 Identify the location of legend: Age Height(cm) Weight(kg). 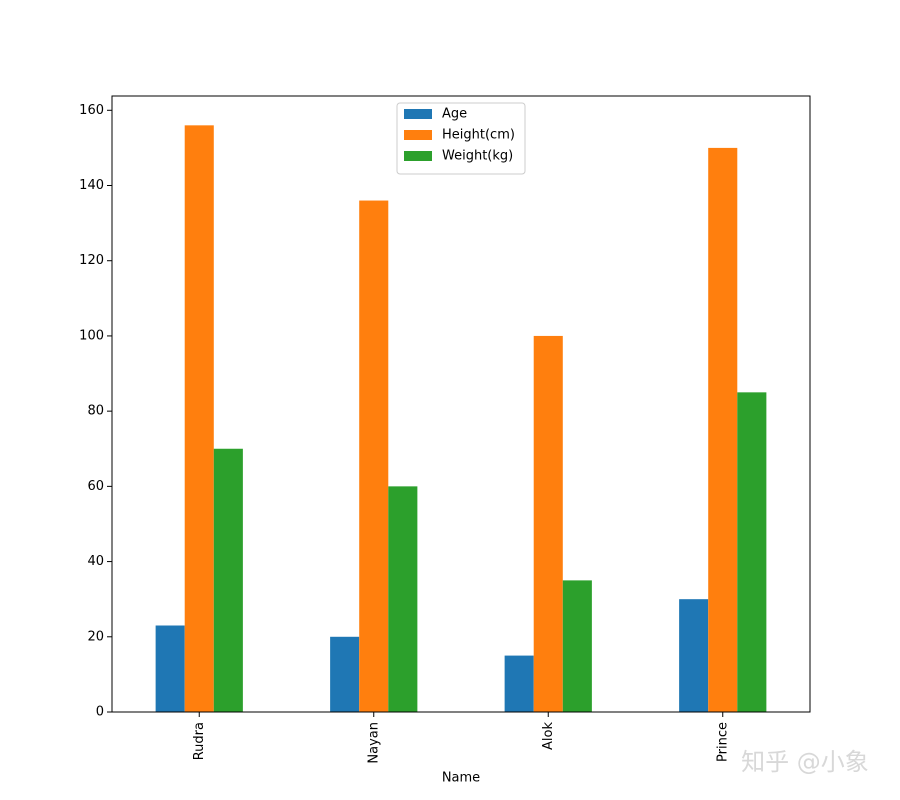
(461, 138).